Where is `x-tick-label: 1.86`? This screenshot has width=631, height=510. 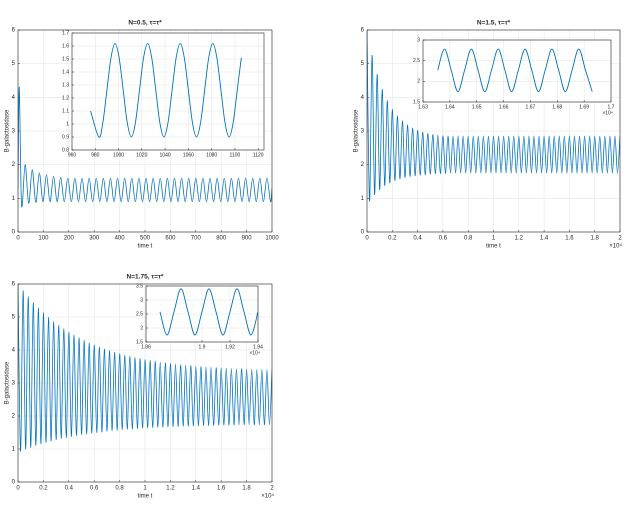
x-tick-label: 1.86 is located at coordinates (146, 347).